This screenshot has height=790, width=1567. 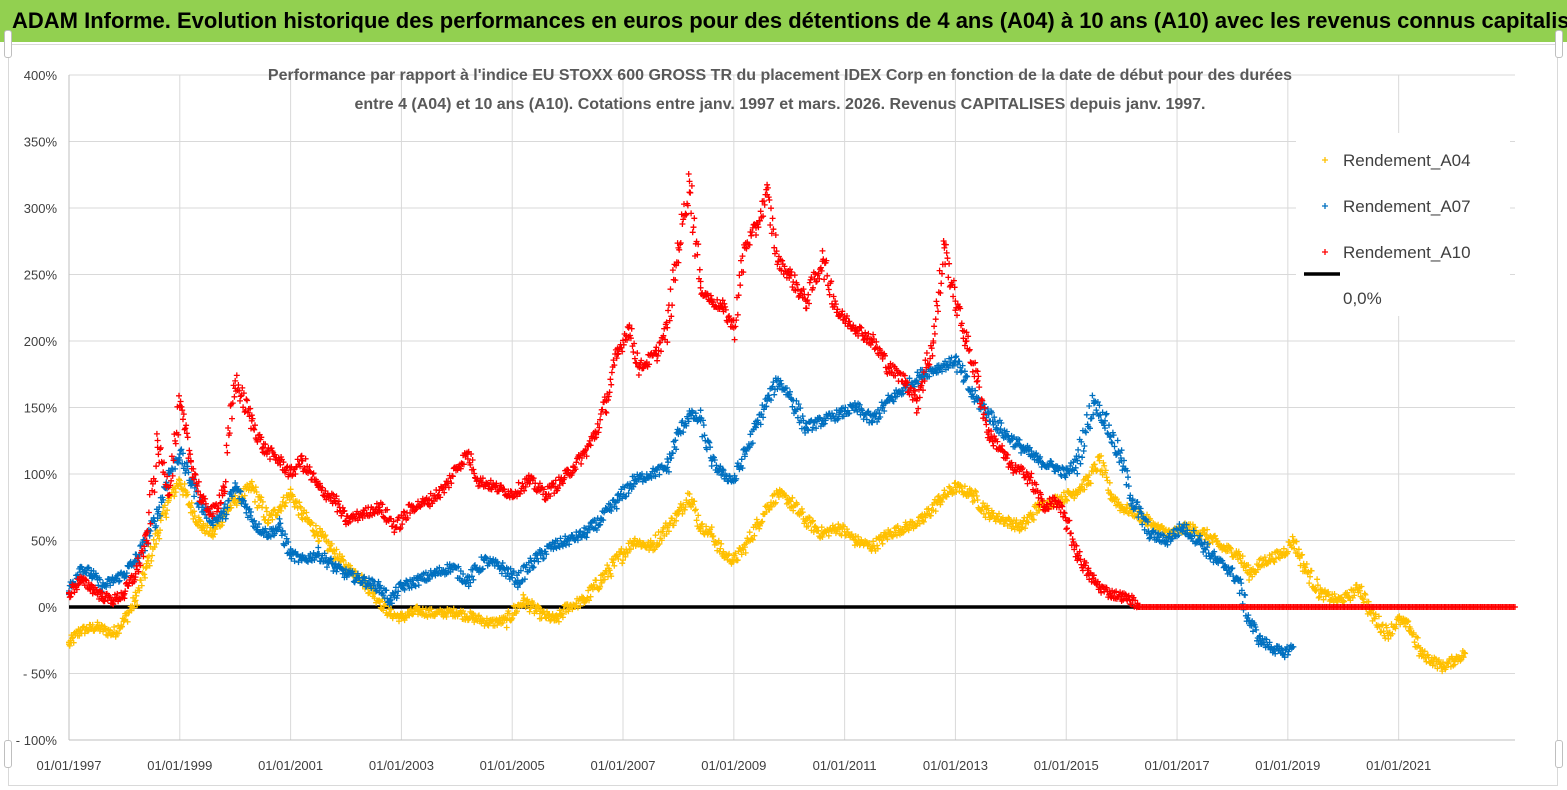 I want to click on y-tick-label: 50%, so click(x=44, y=541).